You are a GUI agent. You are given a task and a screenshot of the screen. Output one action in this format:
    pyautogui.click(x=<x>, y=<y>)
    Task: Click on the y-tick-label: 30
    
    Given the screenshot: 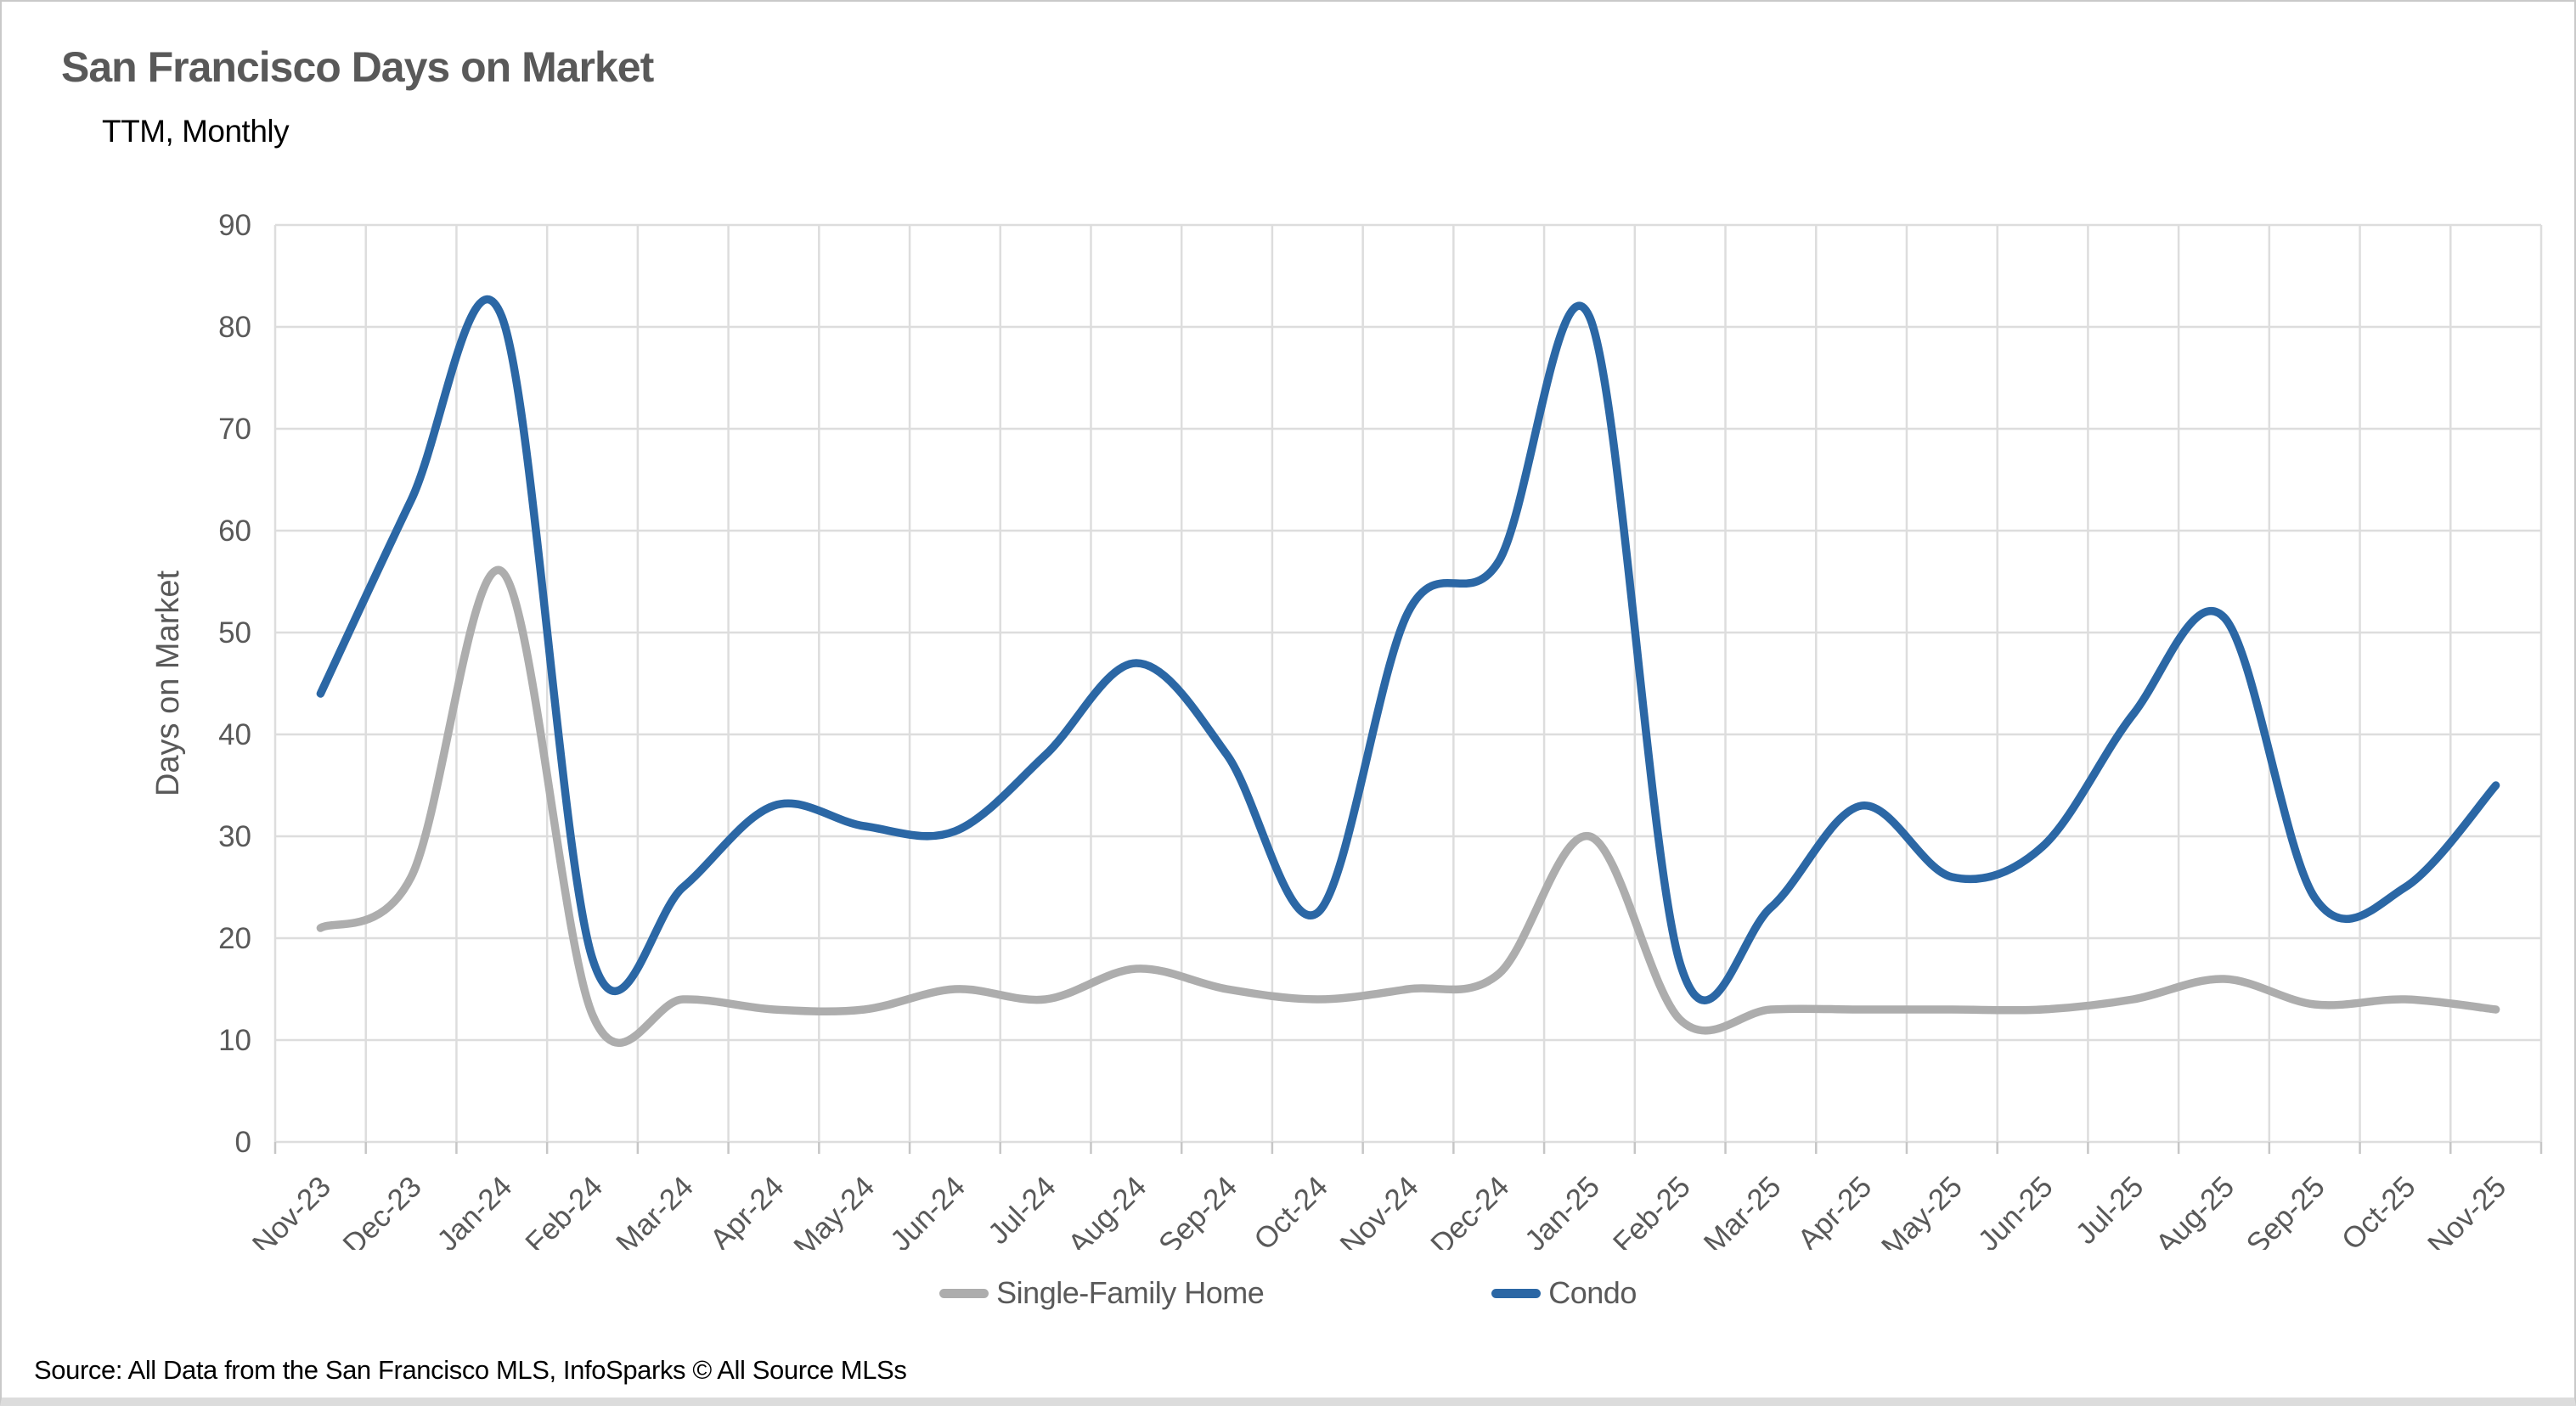 What is the action you would take?
    pyautogui.click(x=234, y=836)
    